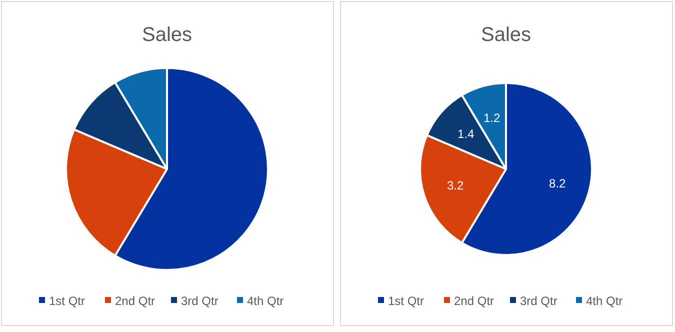 The height and width of the screenshot is (332, 675). What do you see at coordinates (455, 185) in the screenshot?
I see `data-label: 3.2` at bounding box center [455, 185].